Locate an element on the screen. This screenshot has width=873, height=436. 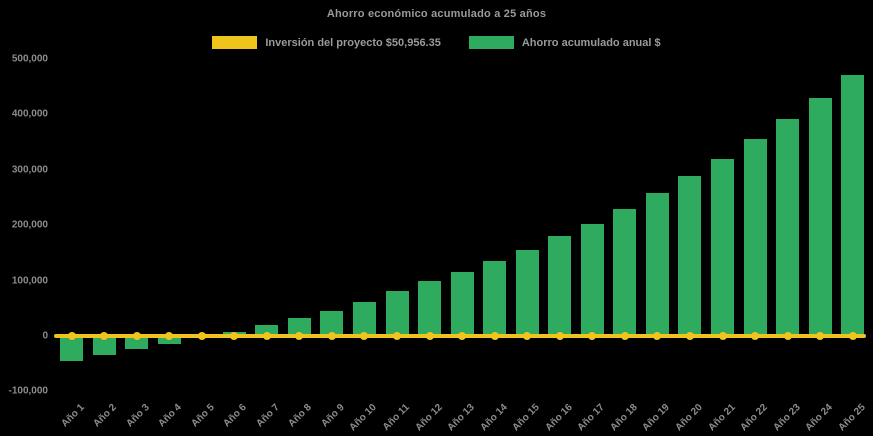
bar-año-11 is located at coordinates (397, 313).